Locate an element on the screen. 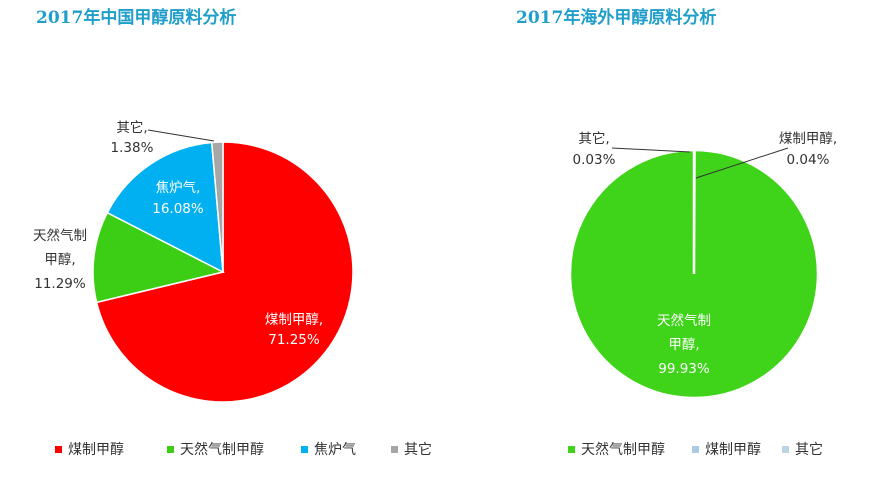 The width and height of the screenshot is (872, 486). legend: 天然气制甲醇 煤制甲醇 其它 is located at coordinates (695, 449).